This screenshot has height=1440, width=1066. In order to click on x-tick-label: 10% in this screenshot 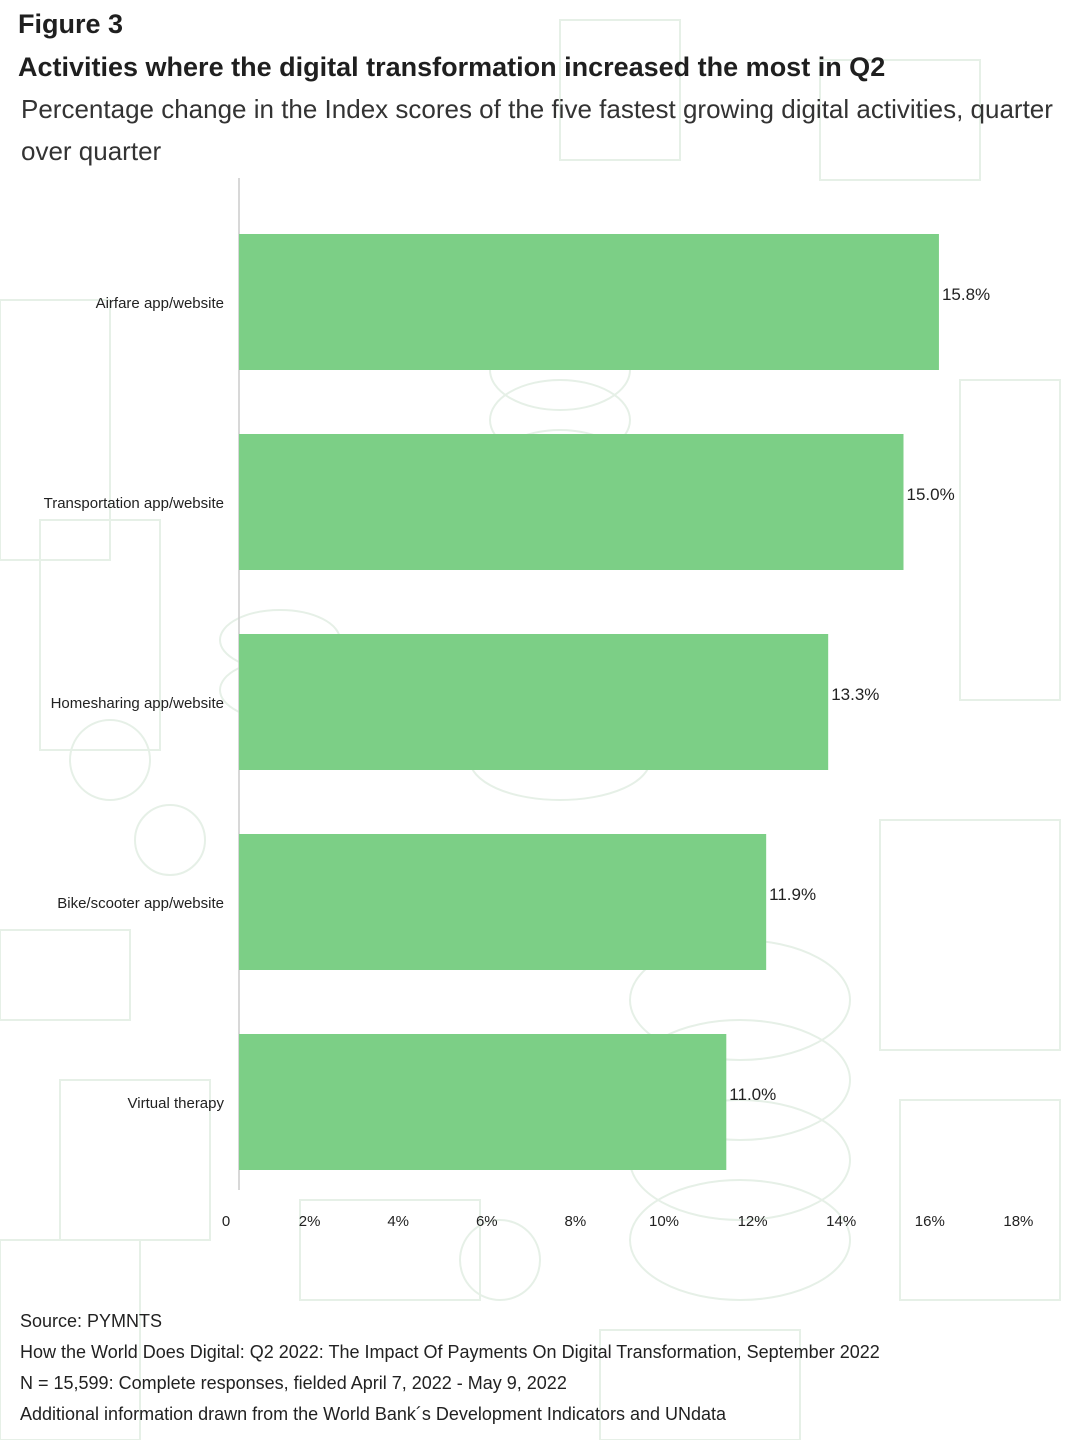, I will do `click(664, 1221)`.